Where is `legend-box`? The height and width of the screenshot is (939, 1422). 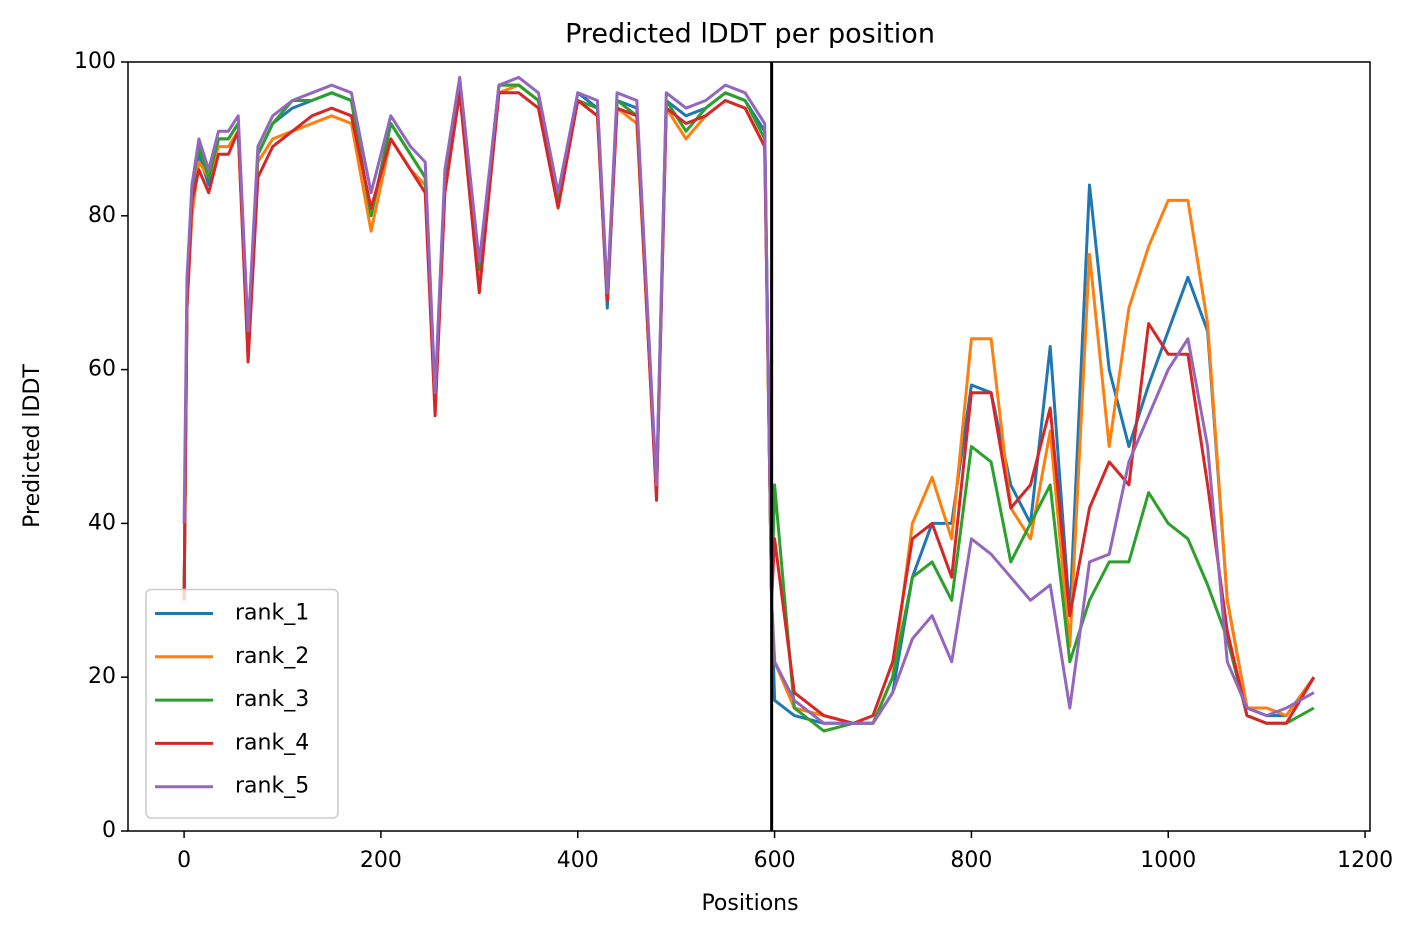
legend-box is located at coordinates (242, 703).